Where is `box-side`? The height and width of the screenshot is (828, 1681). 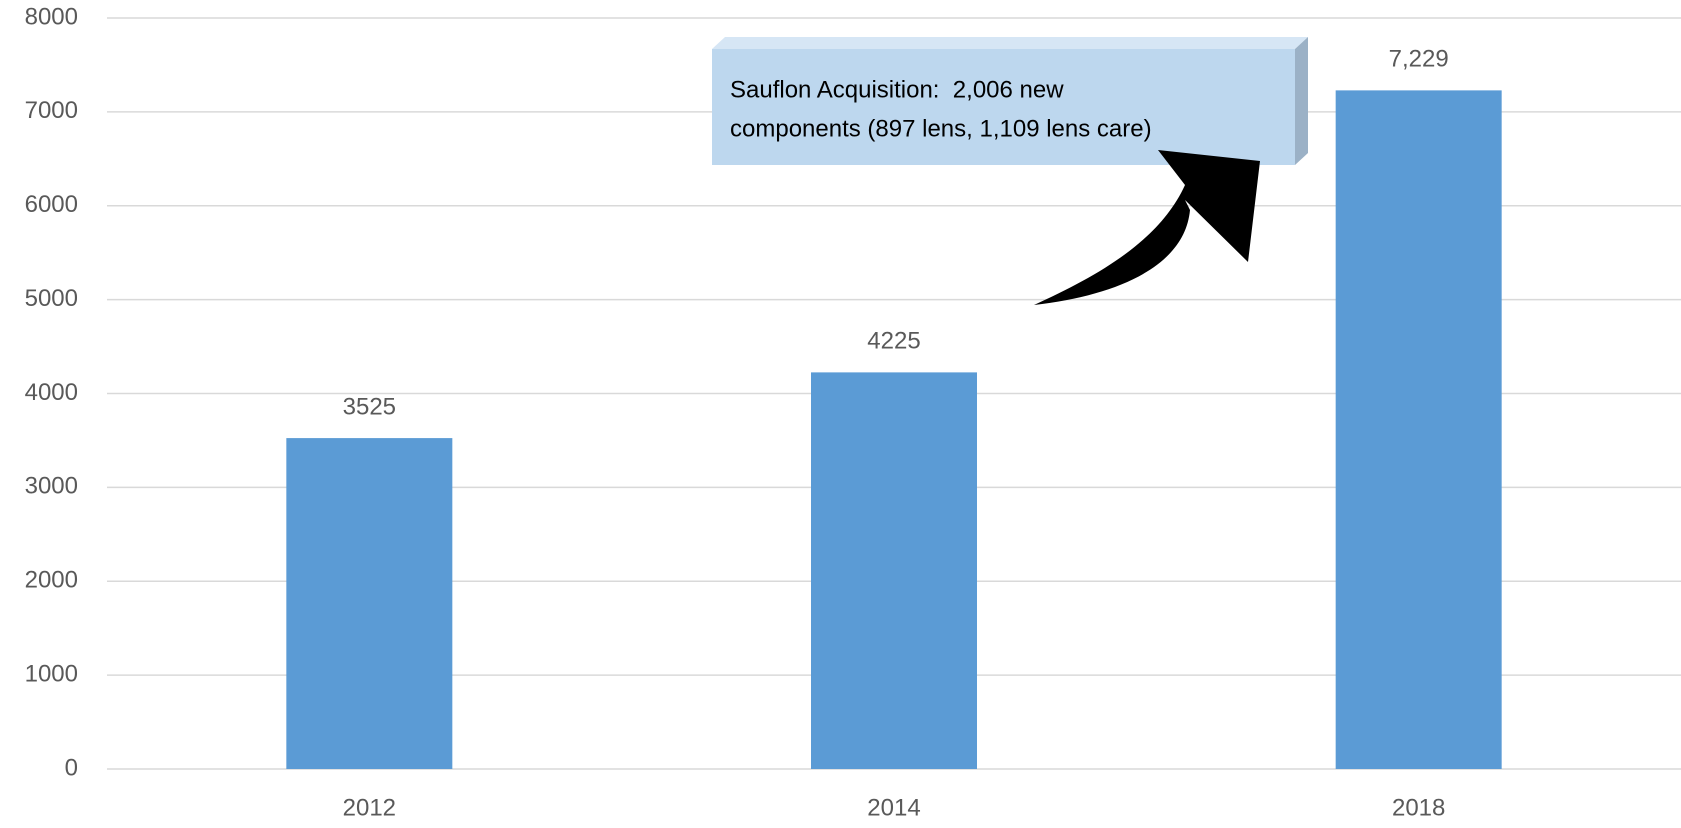
box-side is located at coordinates (1301, 101).